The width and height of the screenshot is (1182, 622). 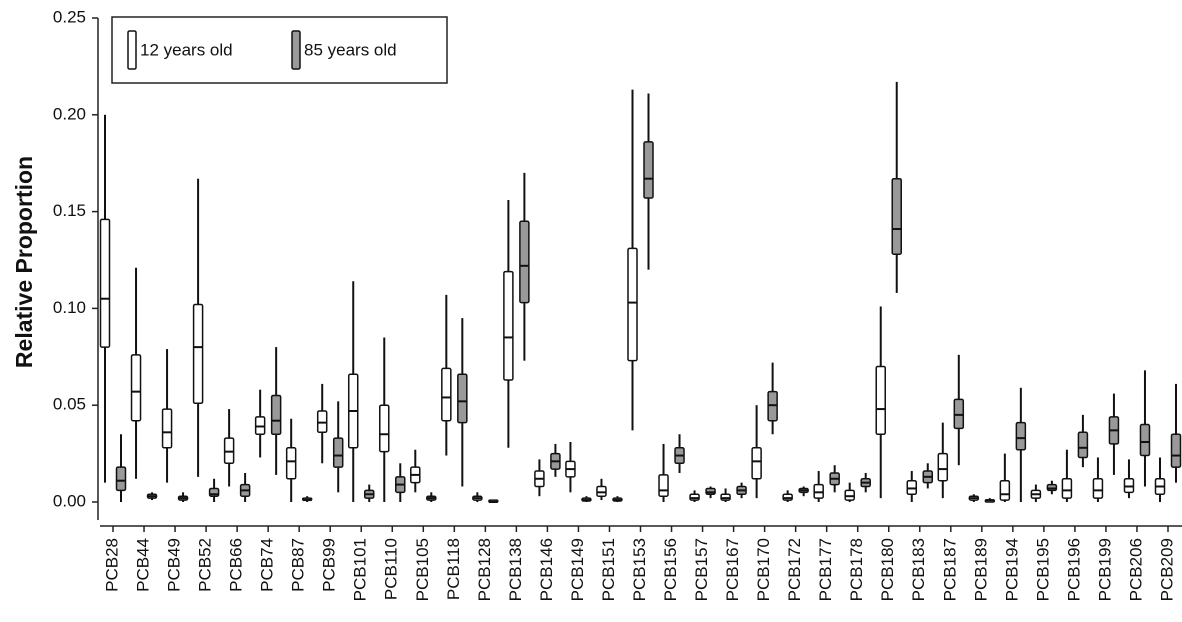 What do you see at coordinates (143, 565) in the screenshot?
I see `x-tick-label: PCB44` at bounding box center [143, 565].